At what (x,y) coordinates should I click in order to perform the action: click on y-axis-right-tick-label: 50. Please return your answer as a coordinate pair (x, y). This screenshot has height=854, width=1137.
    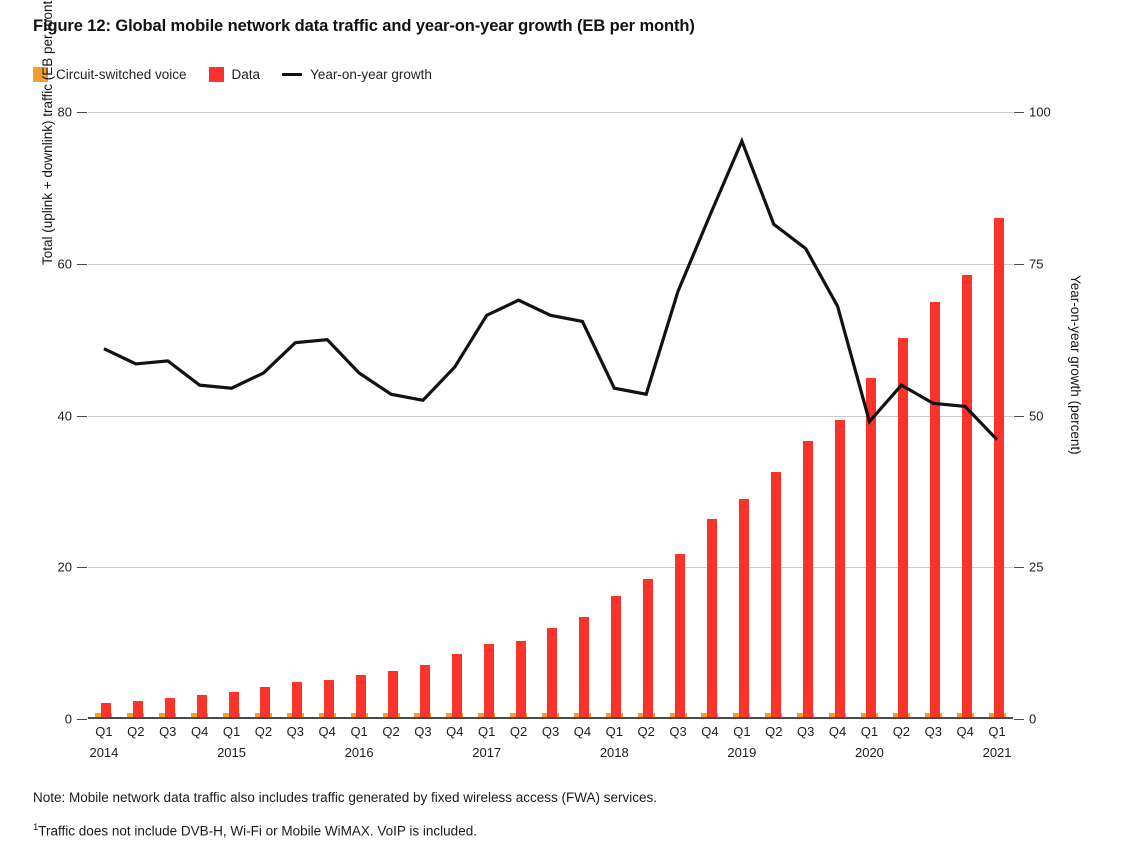
    Looking at the image, I should click on (1036, 415).